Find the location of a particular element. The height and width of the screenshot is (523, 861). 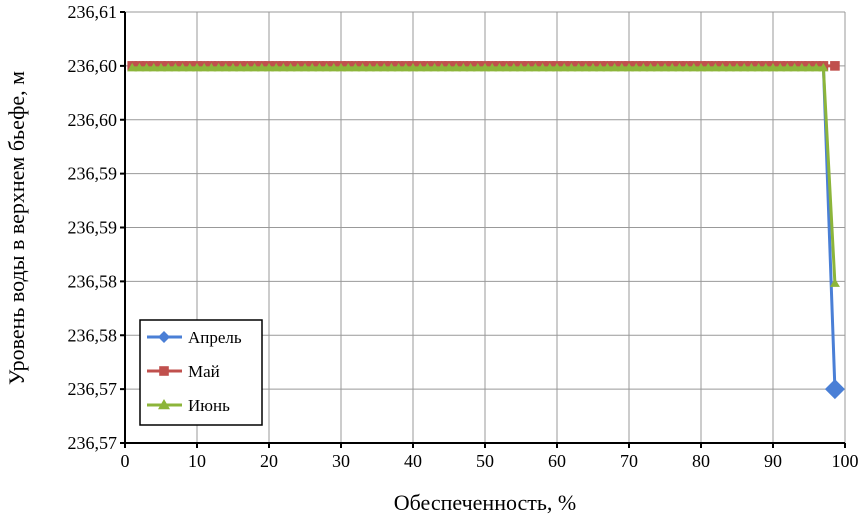

legend: Апрель Май Июнь is located at coordinates (201, 372).